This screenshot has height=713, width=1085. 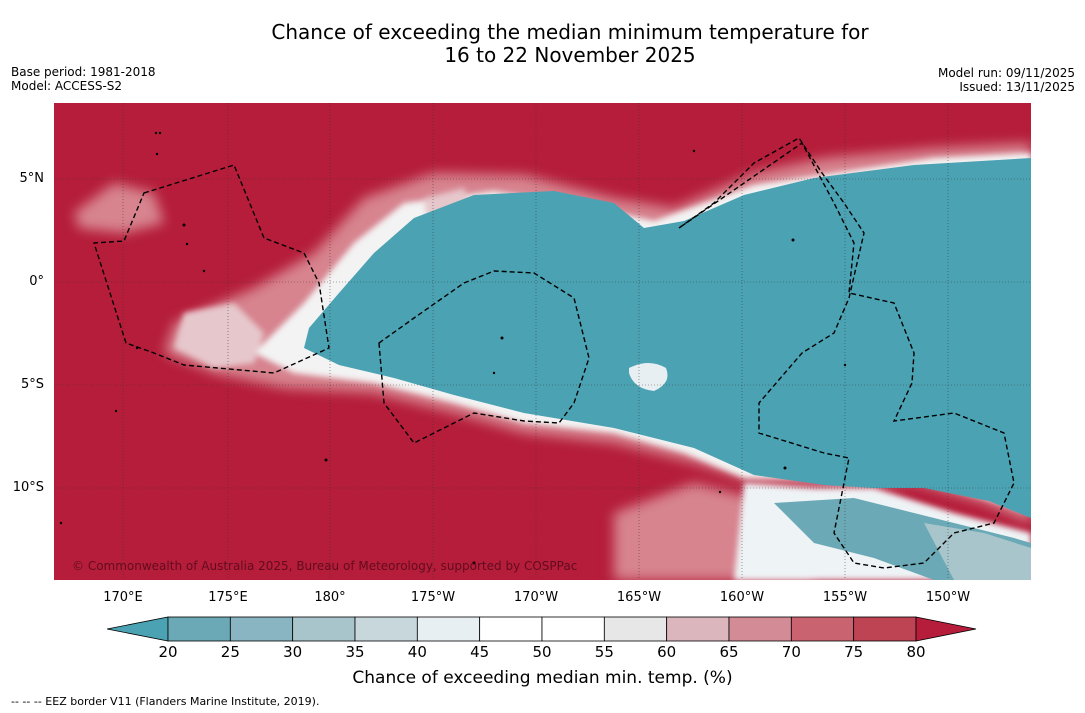 What do you see at coordinates (168, 652) in the screenshot?
I see `colorbar-tick-label: 20` at bounding box center [168, 652].